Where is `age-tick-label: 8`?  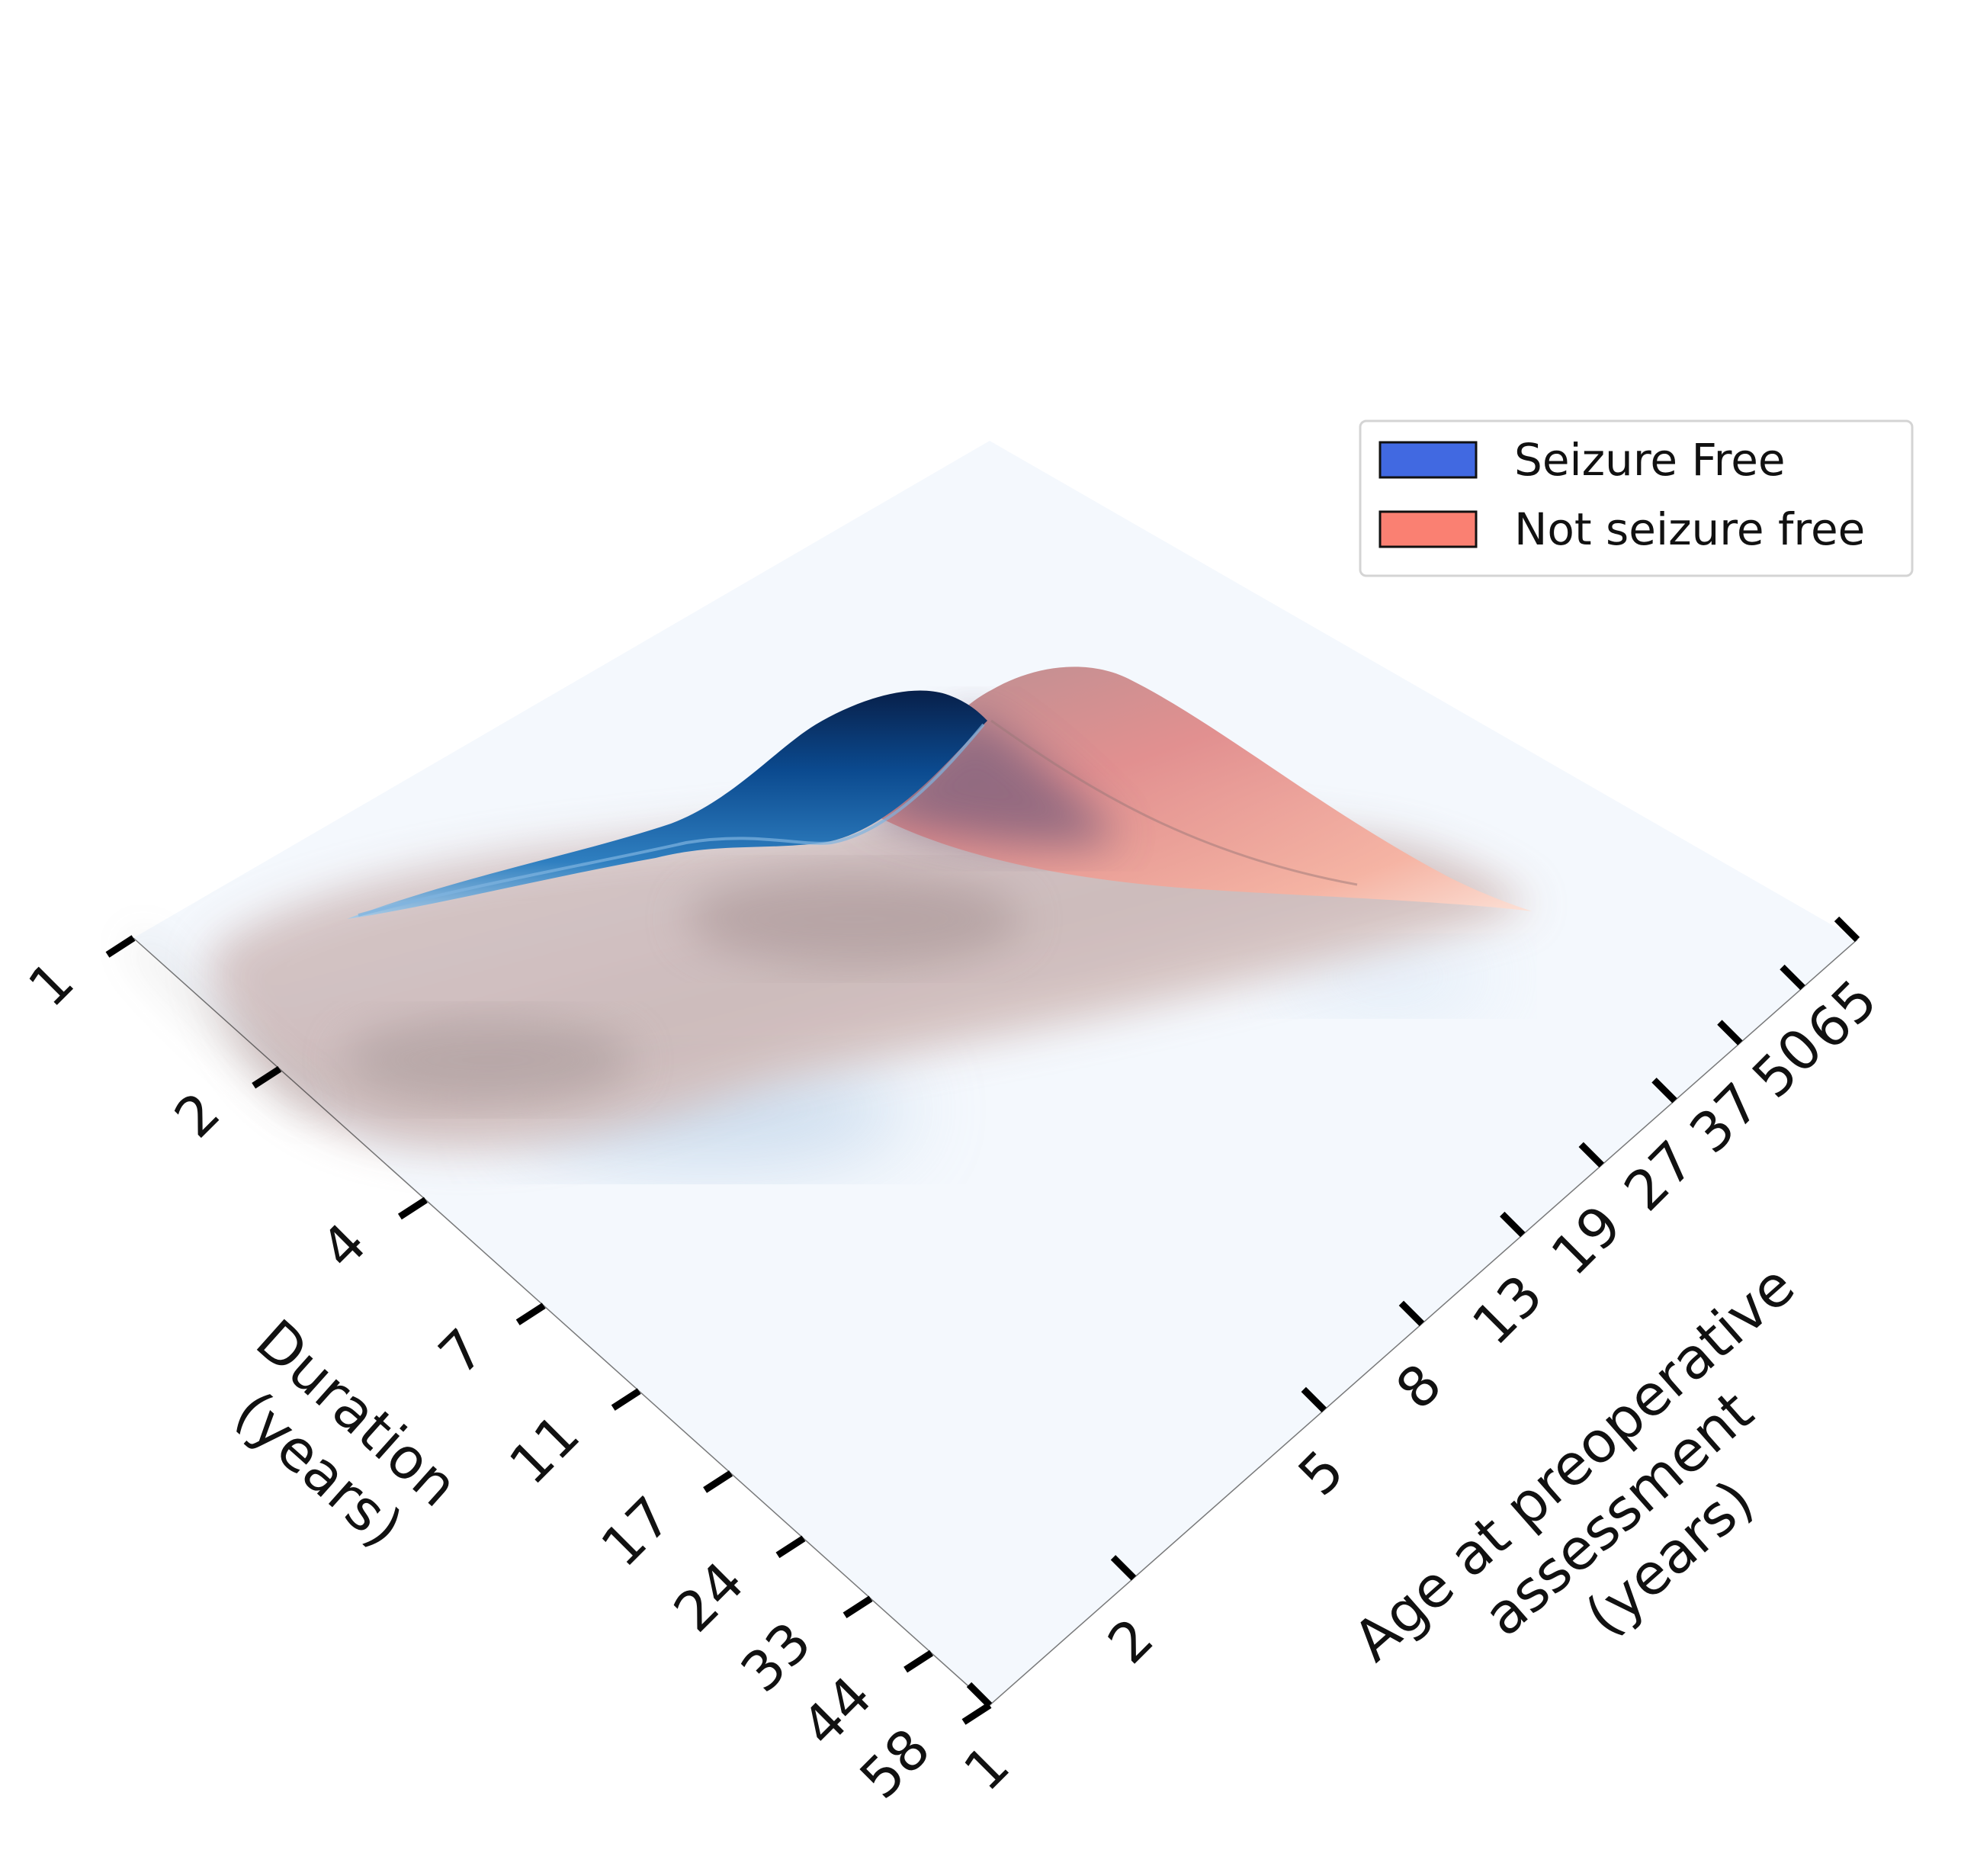
age-tick-label: 8 is located at coordinates (1419, 1386).